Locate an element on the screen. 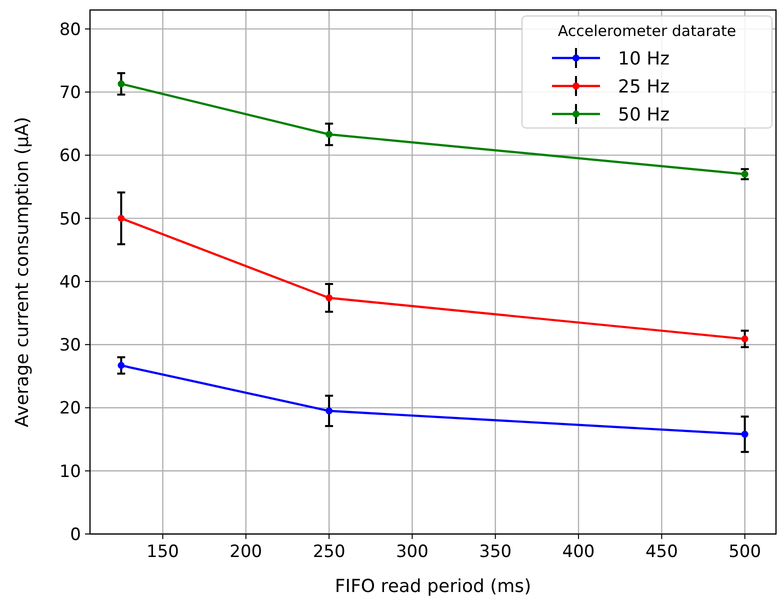  x-tick-label: 150 is located at coordinates (162, 552).